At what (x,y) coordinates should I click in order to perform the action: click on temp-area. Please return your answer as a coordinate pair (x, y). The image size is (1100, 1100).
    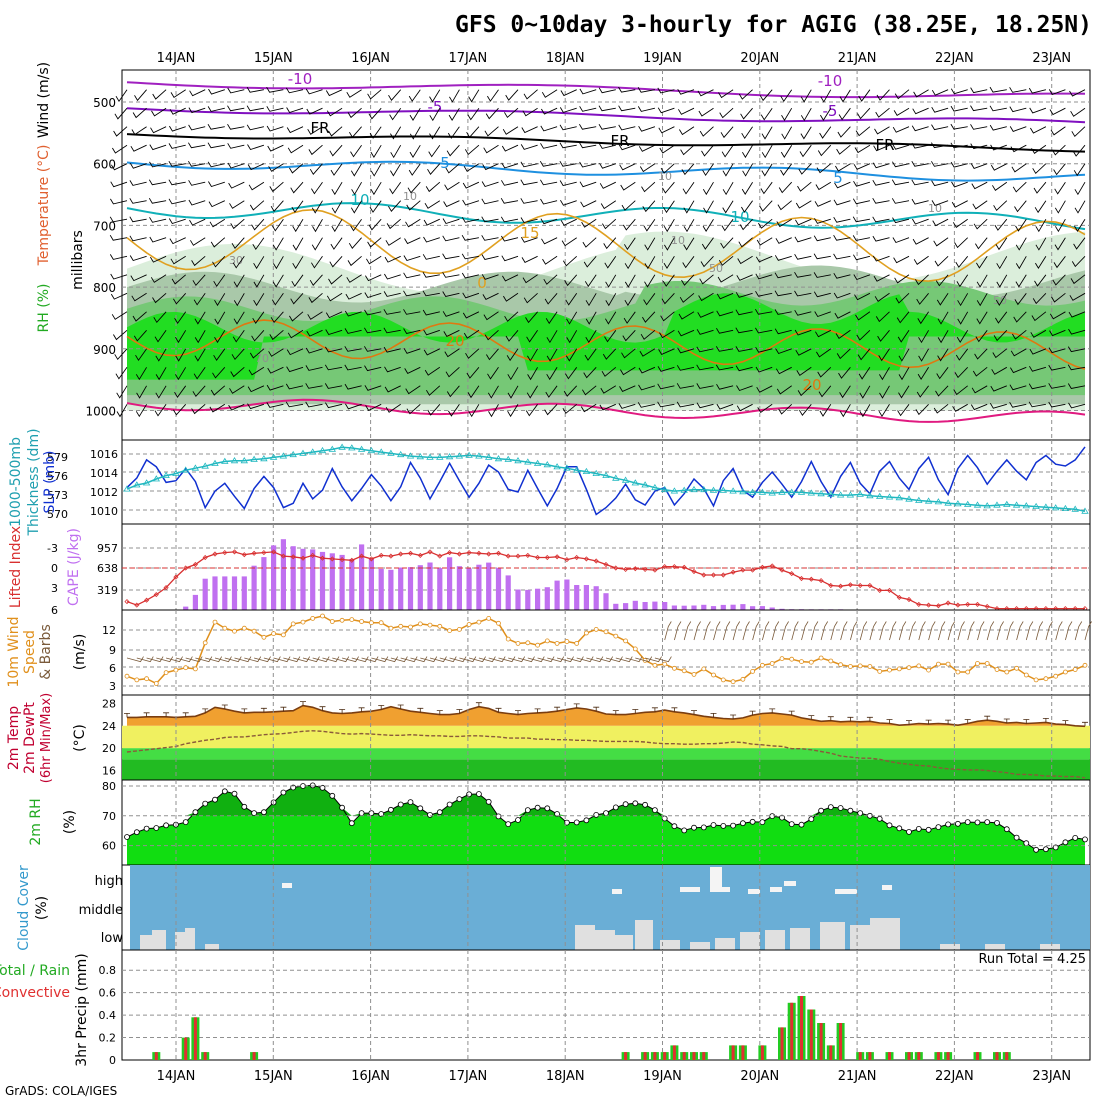
    Looking at the image, I should click on (606, 716).